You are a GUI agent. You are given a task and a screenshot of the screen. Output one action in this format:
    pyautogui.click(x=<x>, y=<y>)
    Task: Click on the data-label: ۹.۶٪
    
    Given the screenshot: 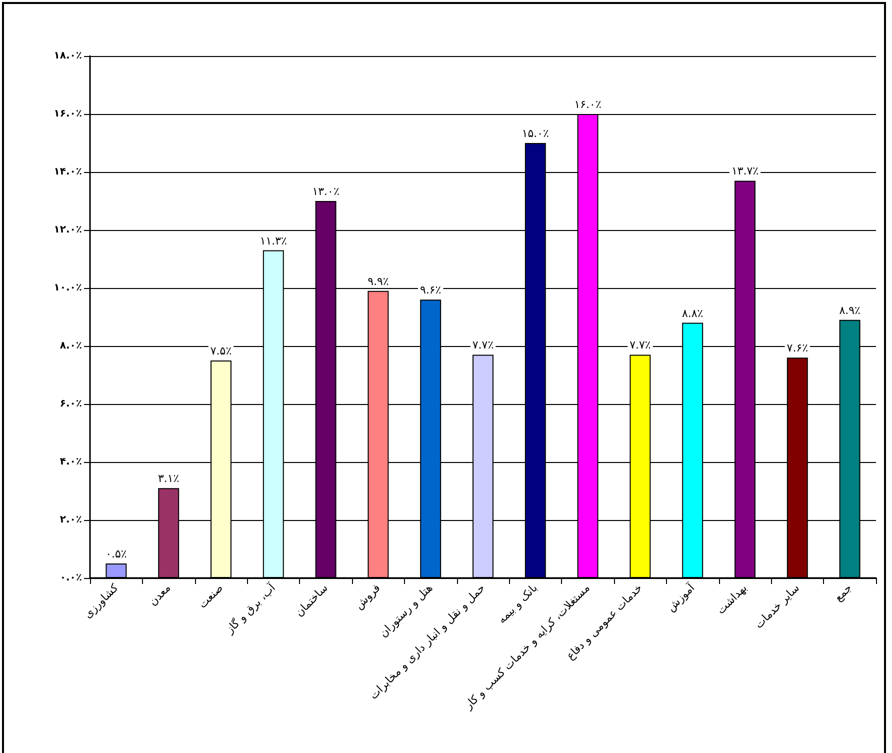 What is the action you would take?
    pyautogui.click(x=431, y=290)
    